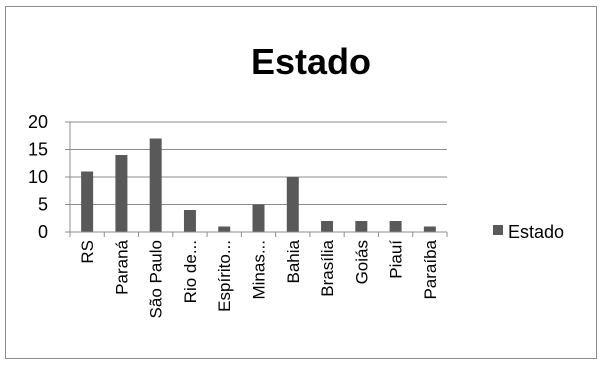  I want to click on y-tick-label: 15, so click(38, 150).